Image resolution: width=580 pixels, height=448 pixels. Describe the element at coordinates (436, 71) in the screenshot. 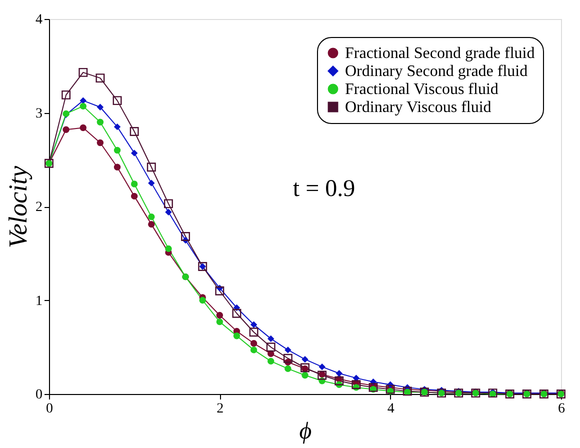

I see `legend-label: Ordinary Second grade fluid` at that location.